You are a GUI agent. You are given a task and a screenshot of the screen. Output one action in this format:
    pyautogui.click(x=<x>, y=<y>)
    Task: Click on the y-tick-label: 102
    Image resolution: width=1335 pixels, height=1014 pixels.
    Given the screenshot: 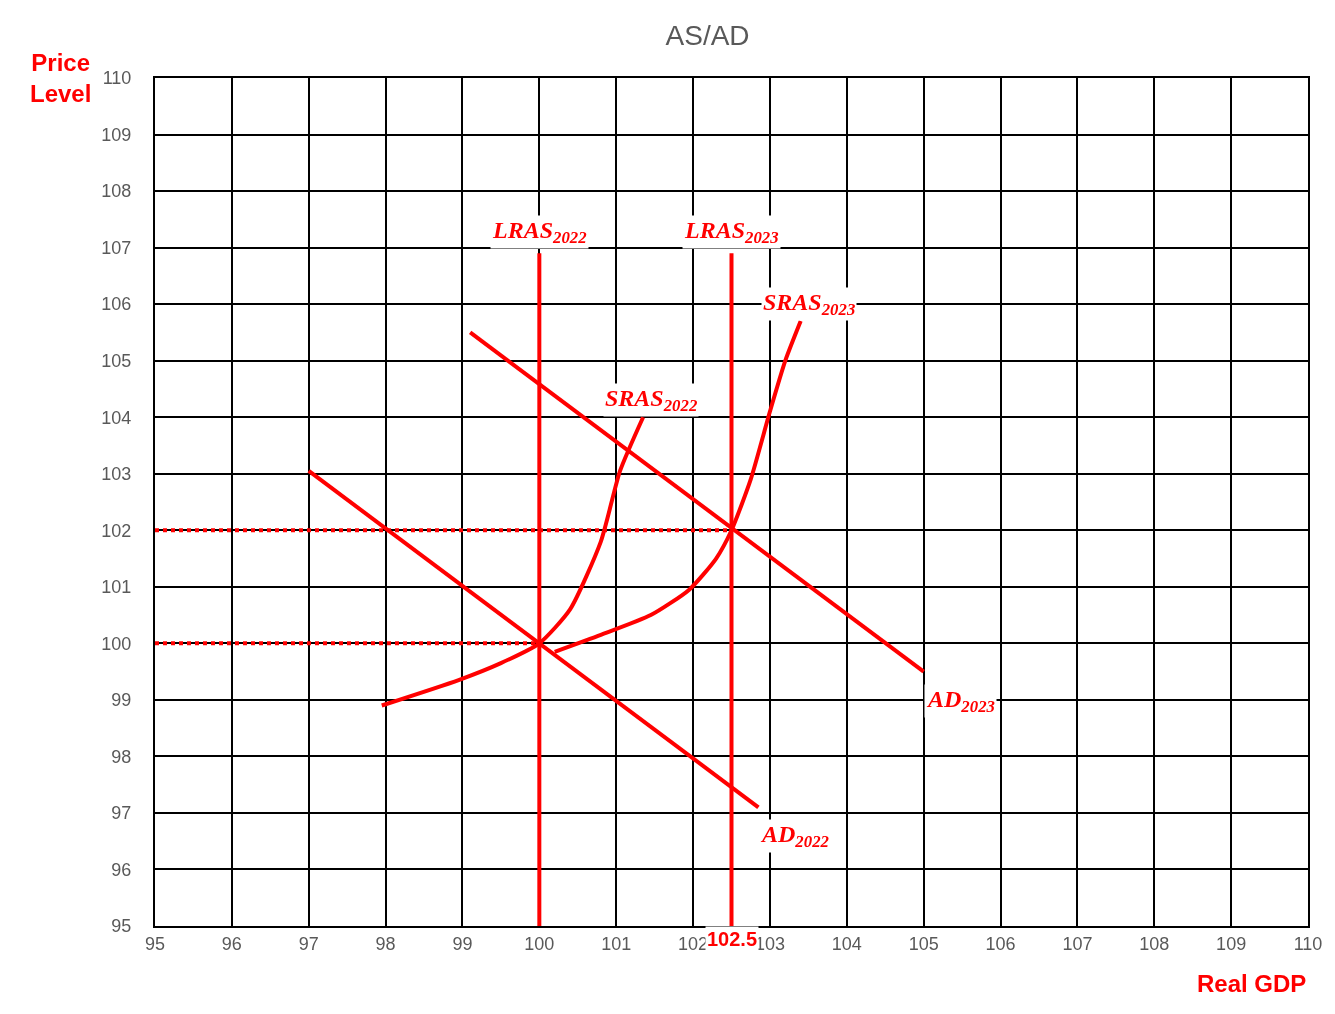 What is the action you would take?
    pyautogui.click(x=116, y=530)
    